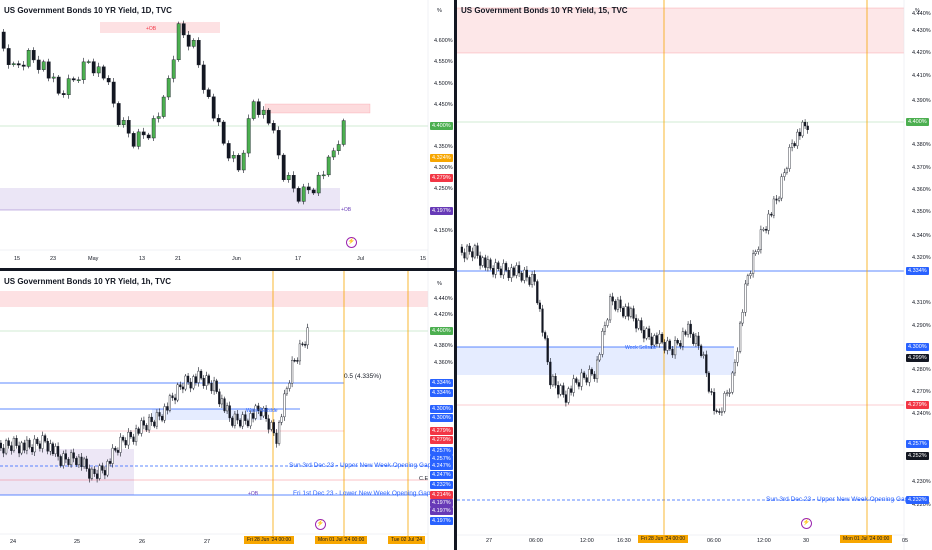 This screenshot has width=932, height=550. What do you see at coordinates (439, 11) in the screenshot?
I see `daily-currency-label: %` at bounding box center [439, 11].